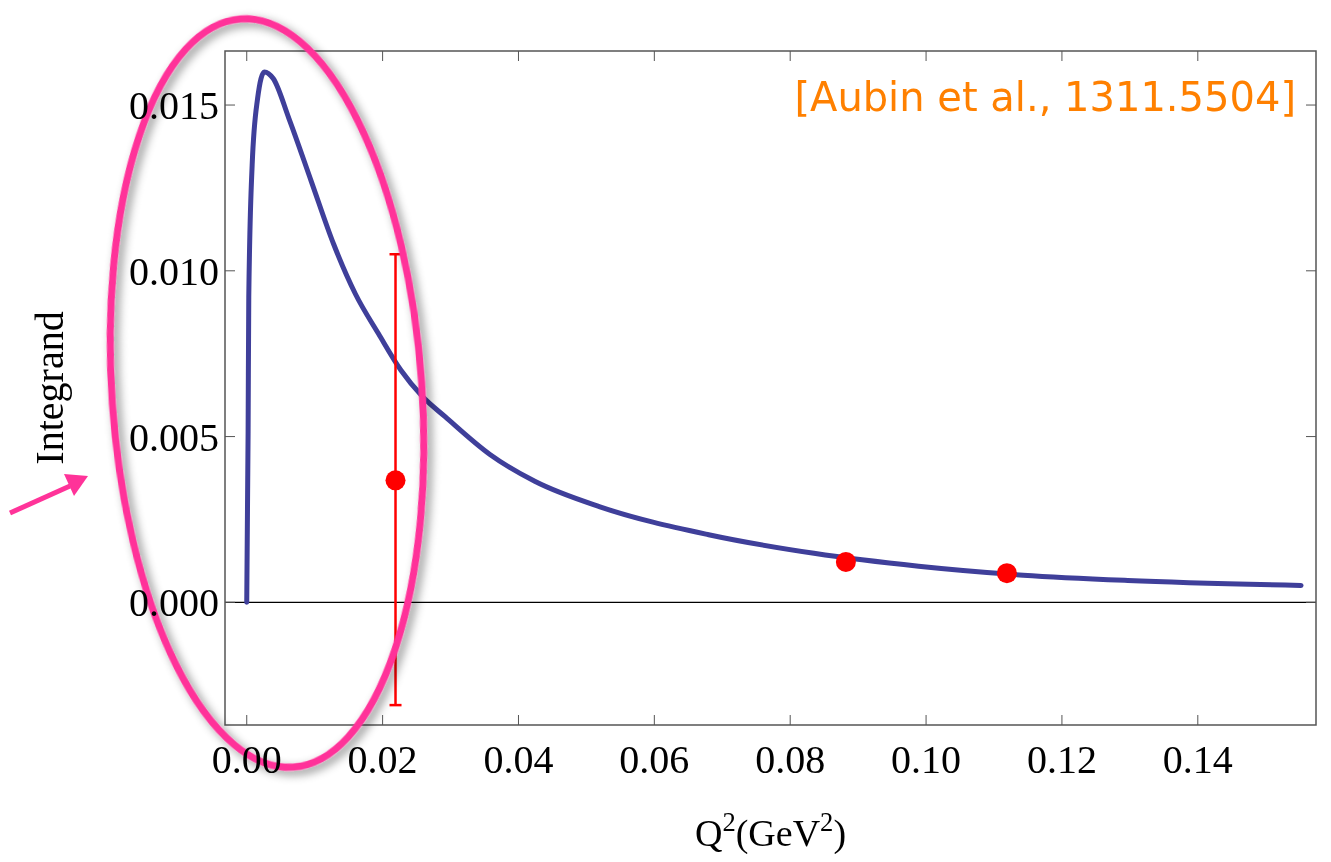  Describe the element at coordinates (49, 388) in the screenshot. I see `y-axis-title: Integrand` at that location.